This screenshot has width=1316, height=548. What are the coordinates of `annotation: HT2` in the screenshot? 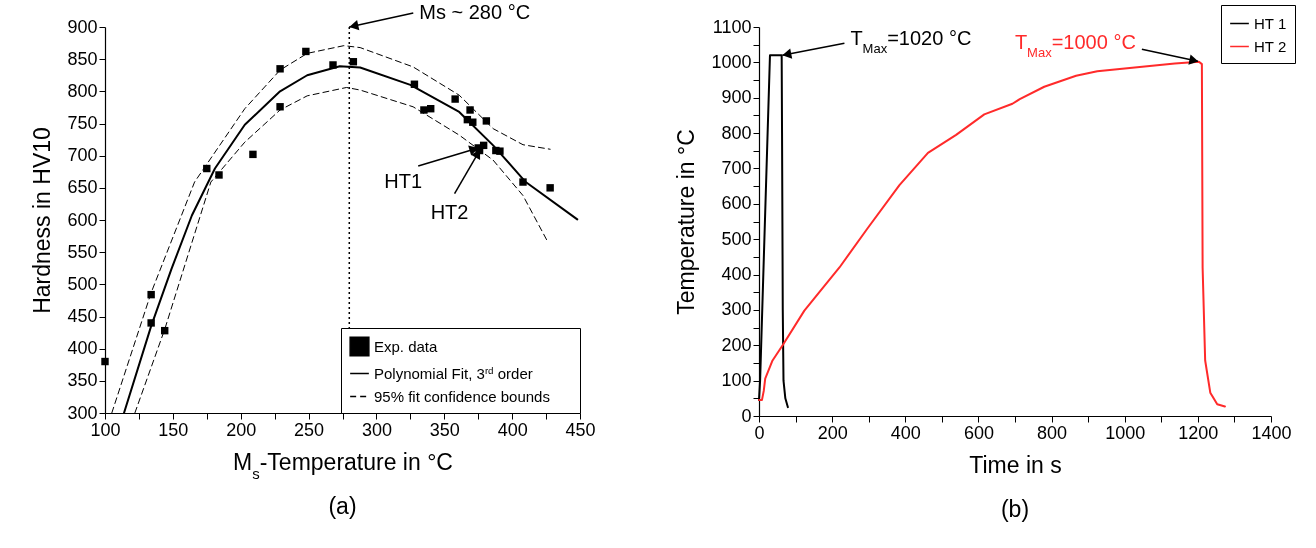 It's located at (449, 211).